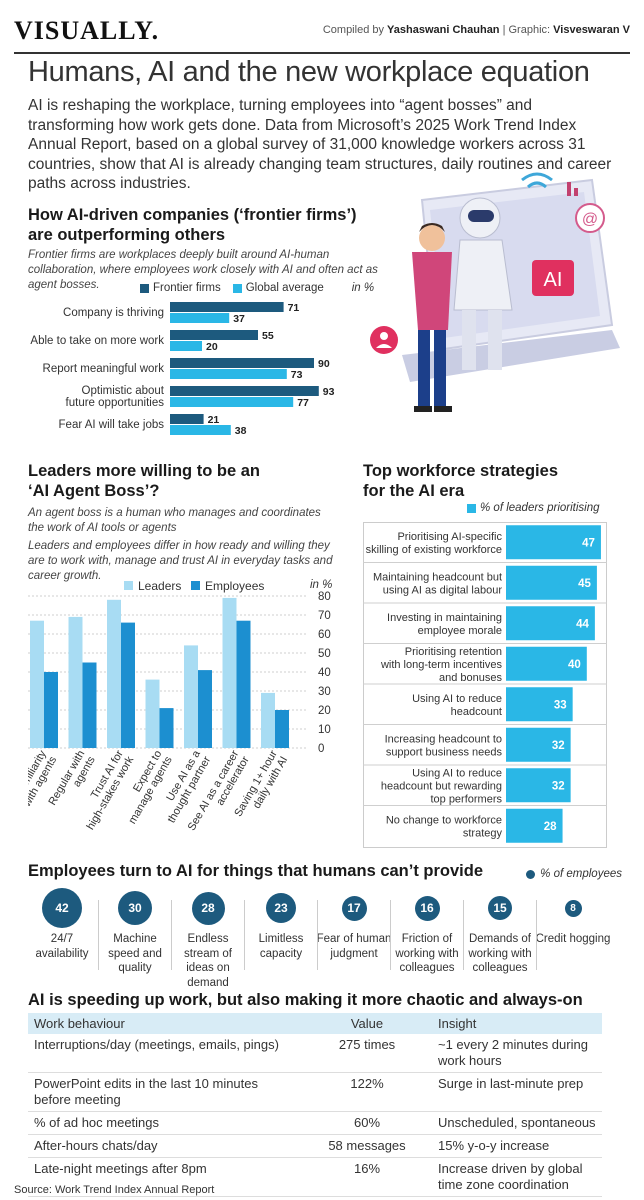 Image resolution: width=644 pixels, height=1200 pixels. What do you see at coordinates (500, 908) in the screenshot?
I see `employee-value-bubble: 15` at bounding box center [500, 908].